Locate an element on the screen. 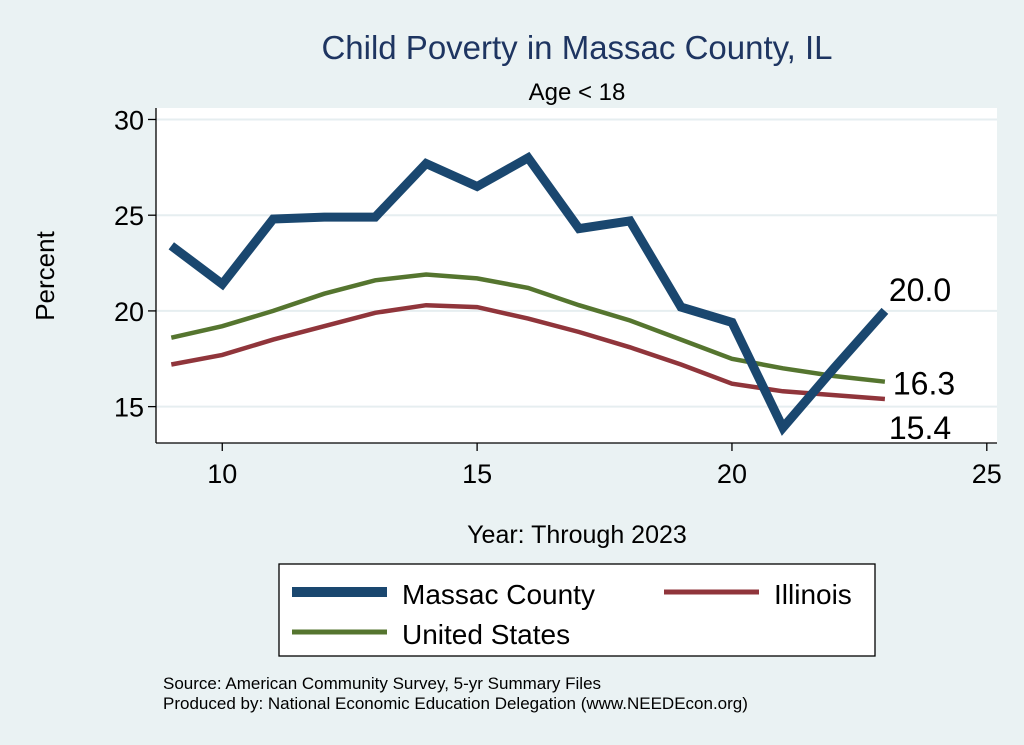 This screenshot has height=745, width=1024. x-tick-label-25: 25 is located at coordinates (987, 474).